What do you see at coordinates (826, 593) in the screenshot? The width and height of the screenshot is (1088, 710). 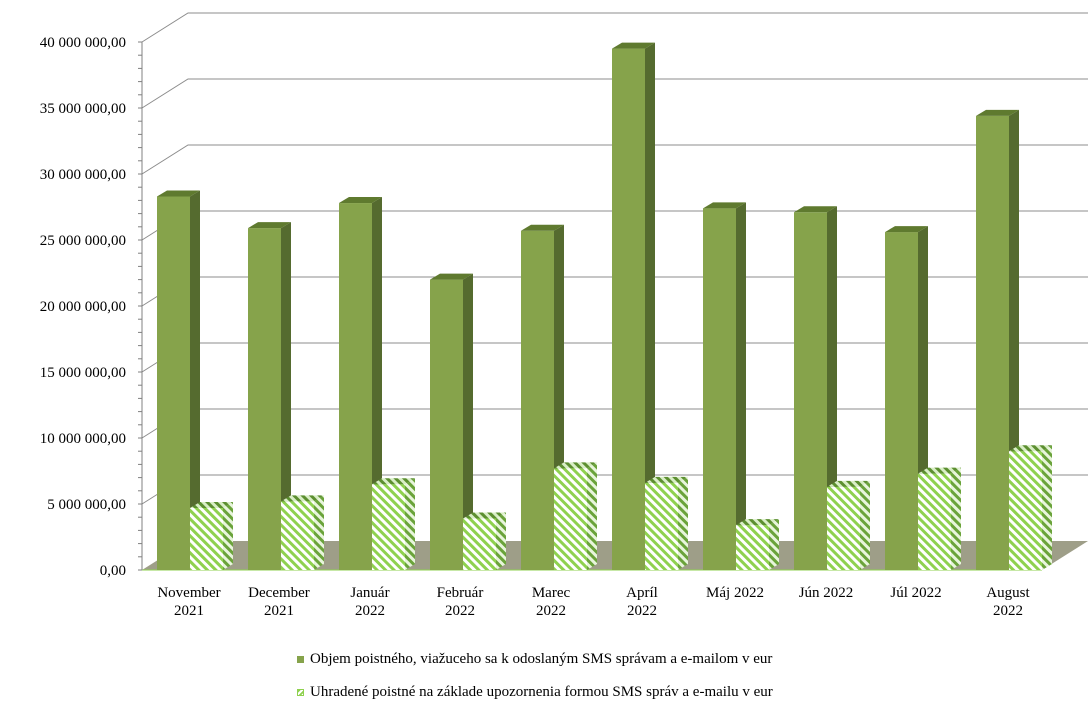 I see `x-tick-label: Jún 2022` at bounding box center [826, 593].